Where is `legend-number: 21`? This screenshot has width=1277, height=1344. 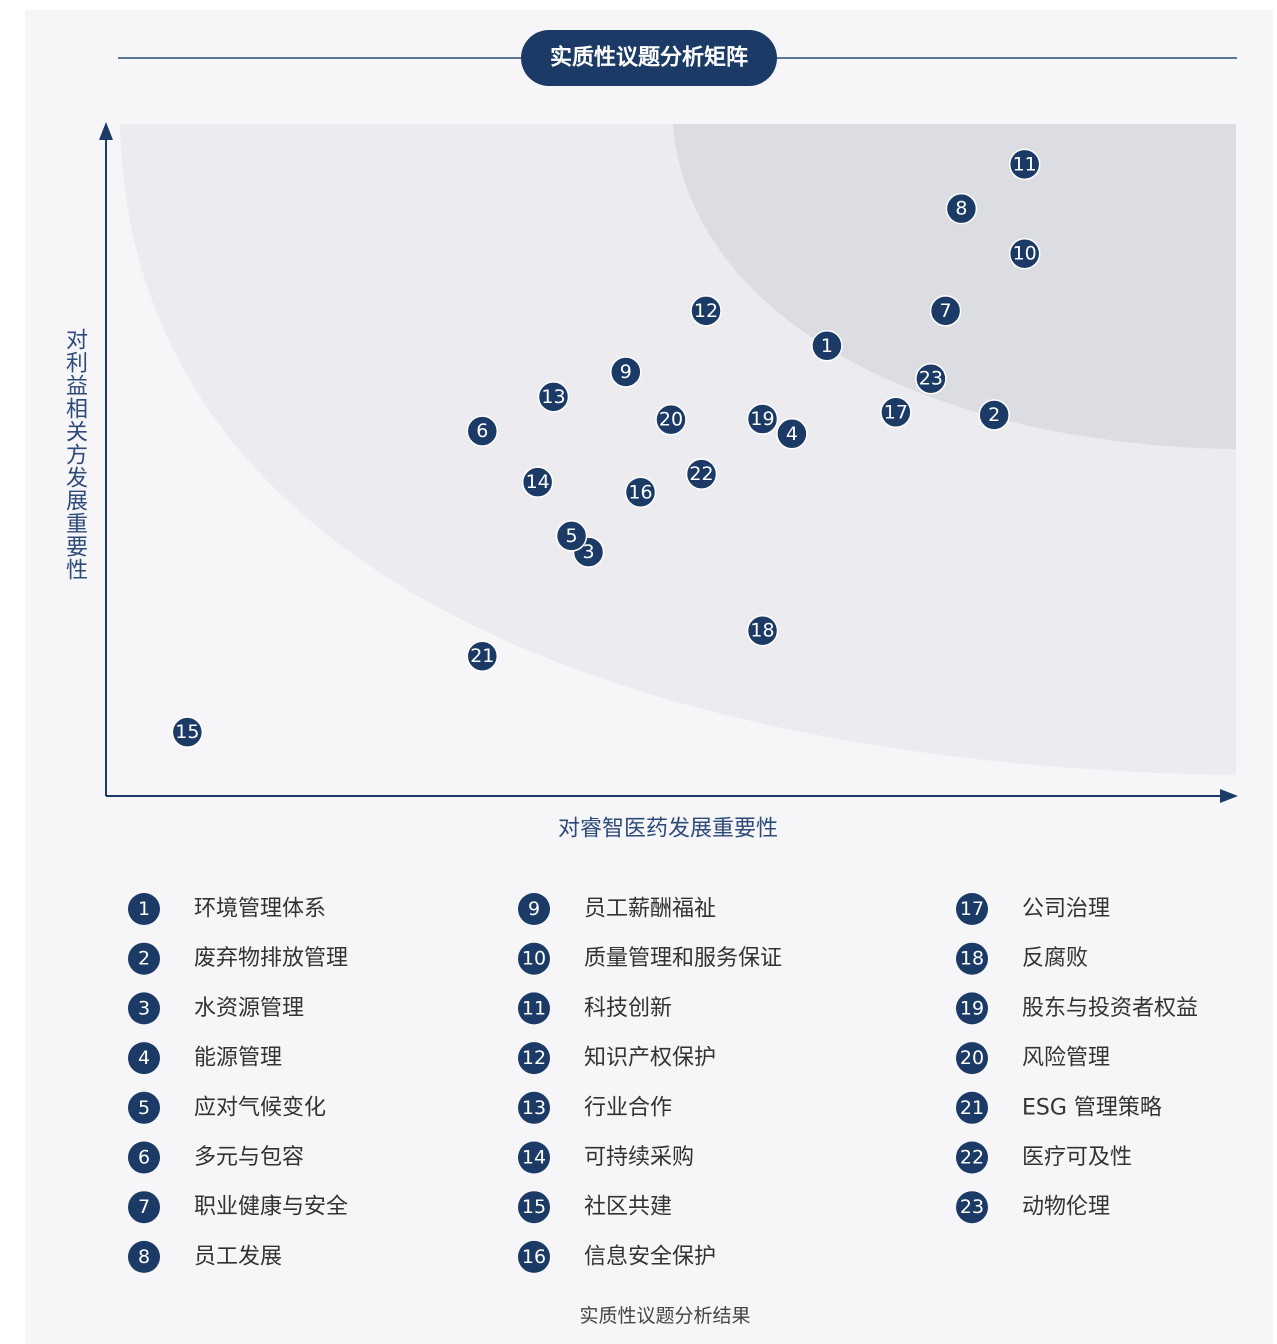
legend-number: 21 is located at coordinates (972, 1108).